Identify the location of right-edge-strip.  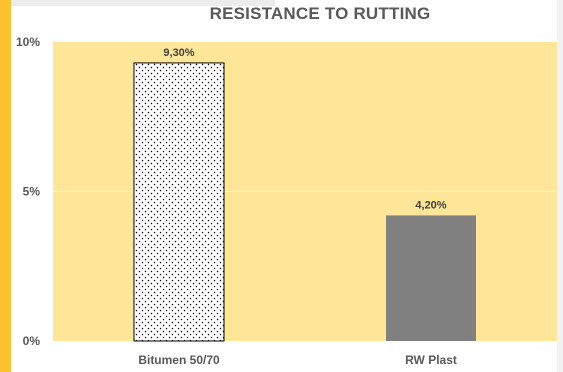
(560, 186).